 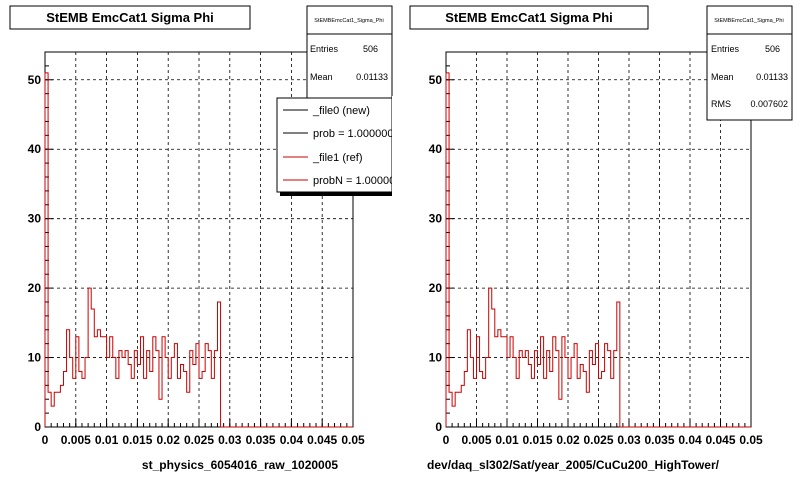 I want to click on left-x-tick-label: 0.05, so click(x=353, y=440).